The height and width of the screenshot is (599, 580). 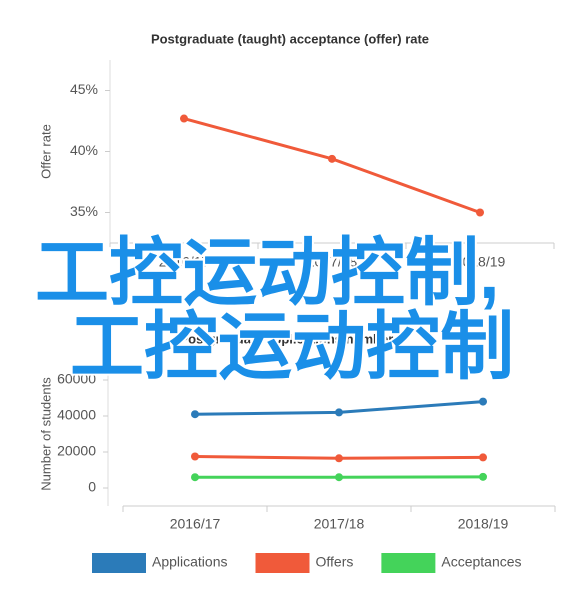 What do you see at coordinates (76, 451) in the screenshot?
I see `y-tick-label: 20000` at bounding box center [76, 451].